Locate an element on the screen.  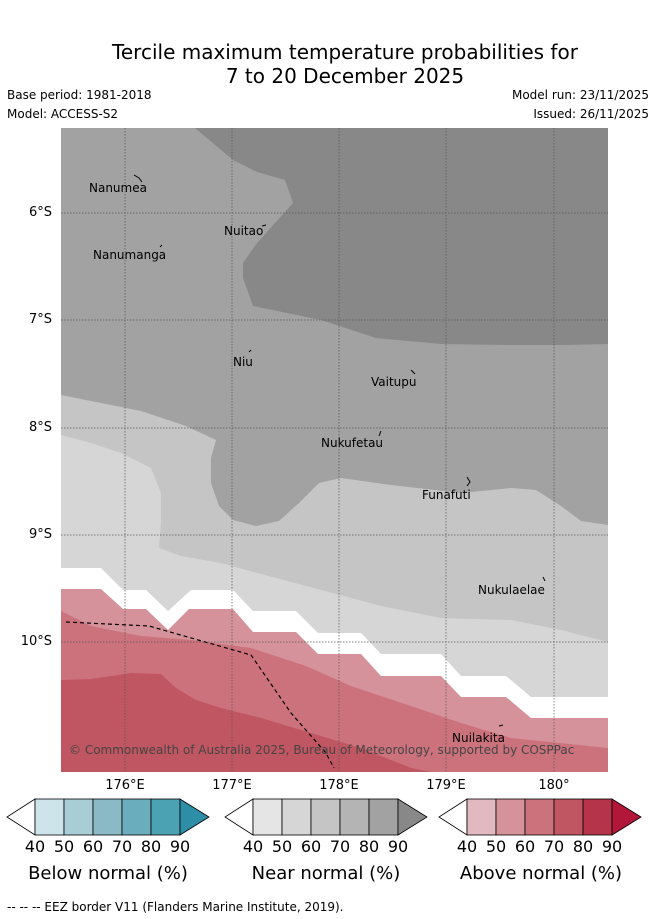
eez-border is located at coordinates (200, 695).